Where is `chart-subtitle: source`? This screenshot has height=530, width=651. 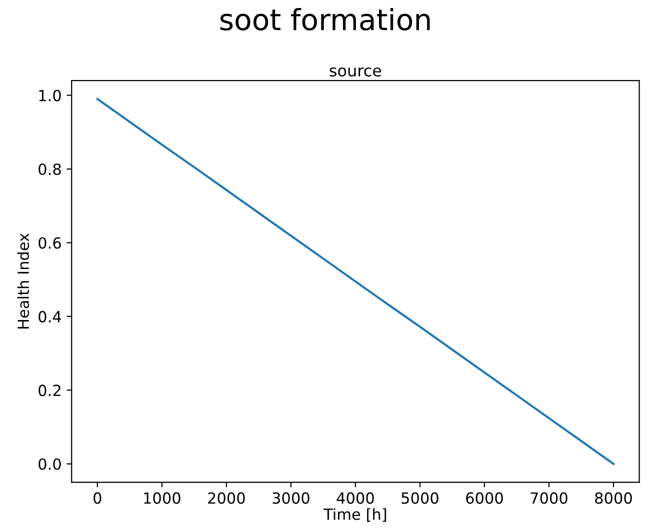 chart-subtitle: source is located at coordinates (356, 72).